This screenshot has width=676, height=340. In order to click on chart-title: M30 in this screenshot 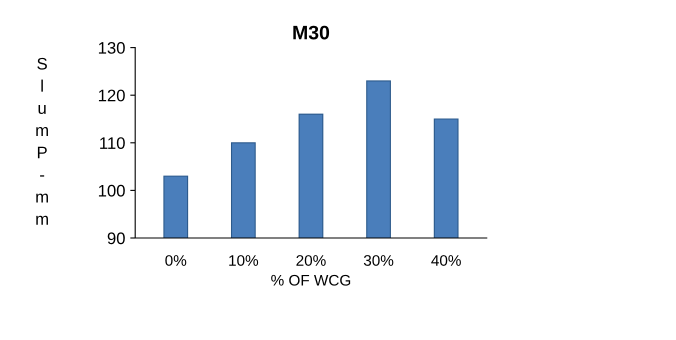, I will do `click(311, 33)`.